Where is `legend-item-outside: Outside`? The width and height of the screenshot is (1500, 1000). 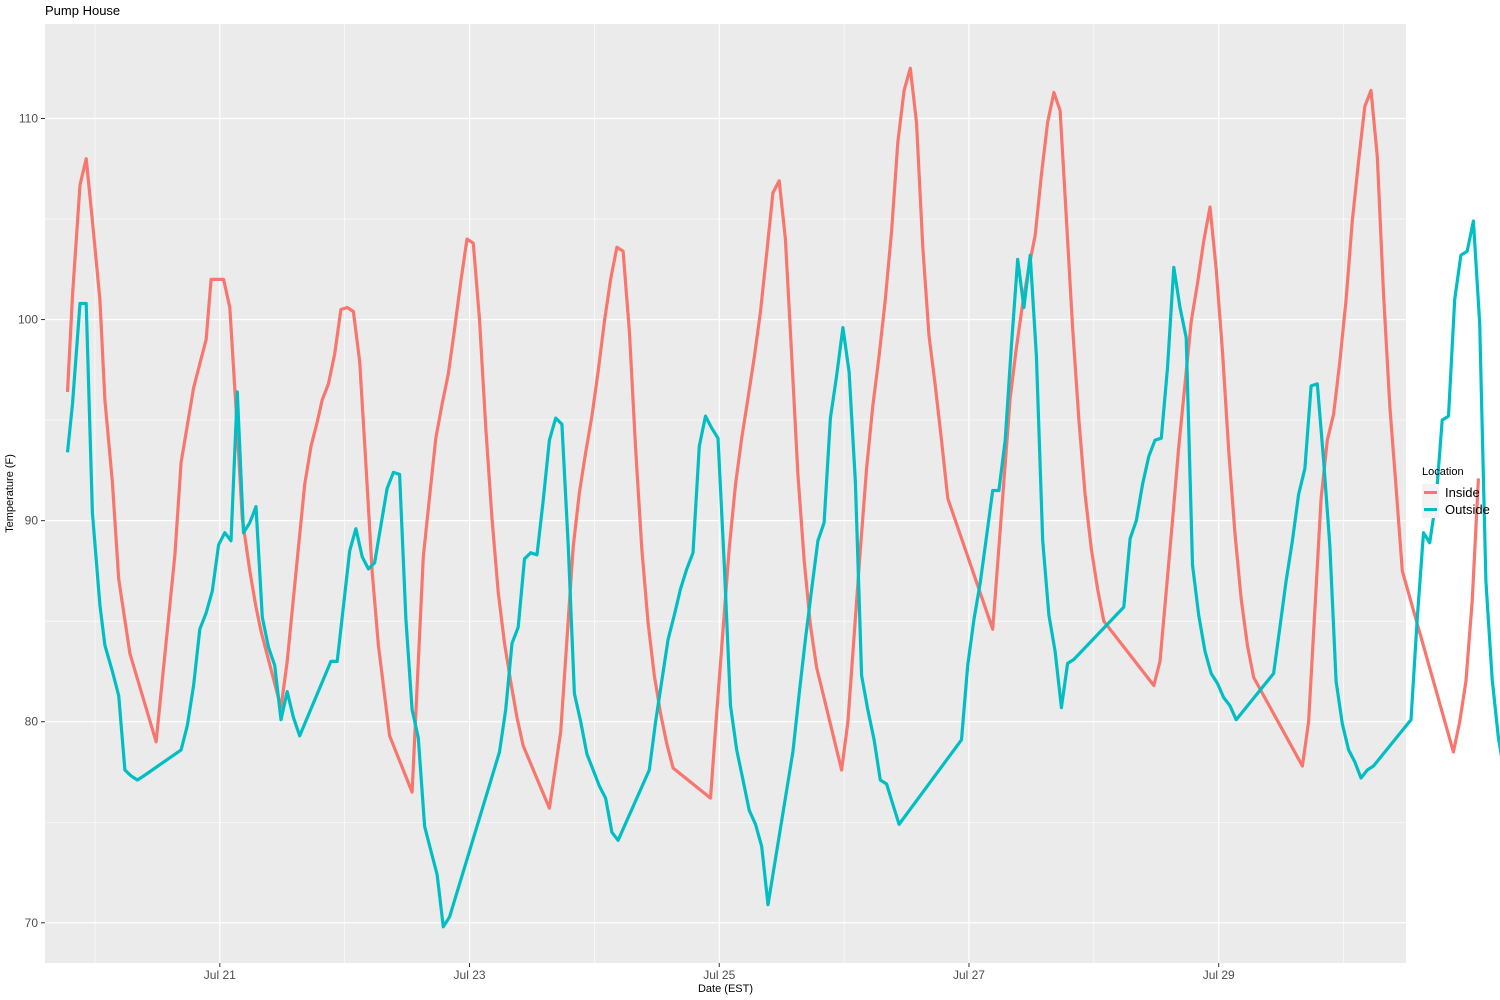
legend-item-outside: Outside is located at coordinates (1456, 509).